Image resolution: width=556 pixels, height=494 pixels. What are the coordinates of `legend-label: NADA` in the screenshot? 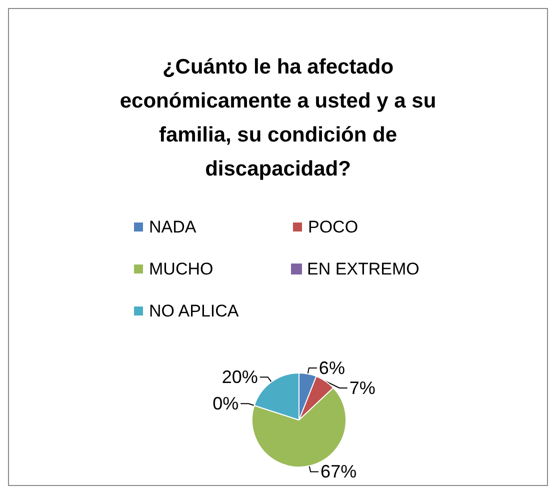 It's located at (173, 227).